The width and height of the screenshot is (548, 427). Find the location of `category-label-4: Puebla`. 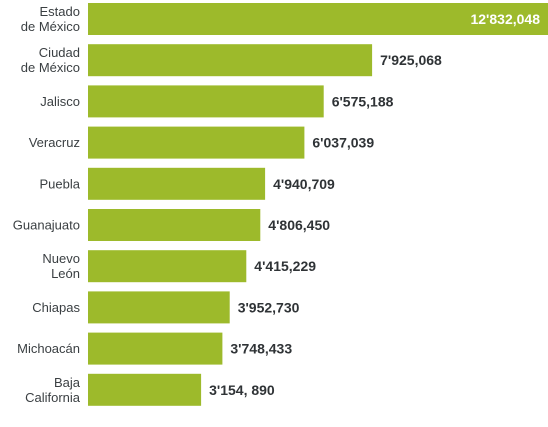

category-label-4: Puebla is located at coordinates (60, 183).